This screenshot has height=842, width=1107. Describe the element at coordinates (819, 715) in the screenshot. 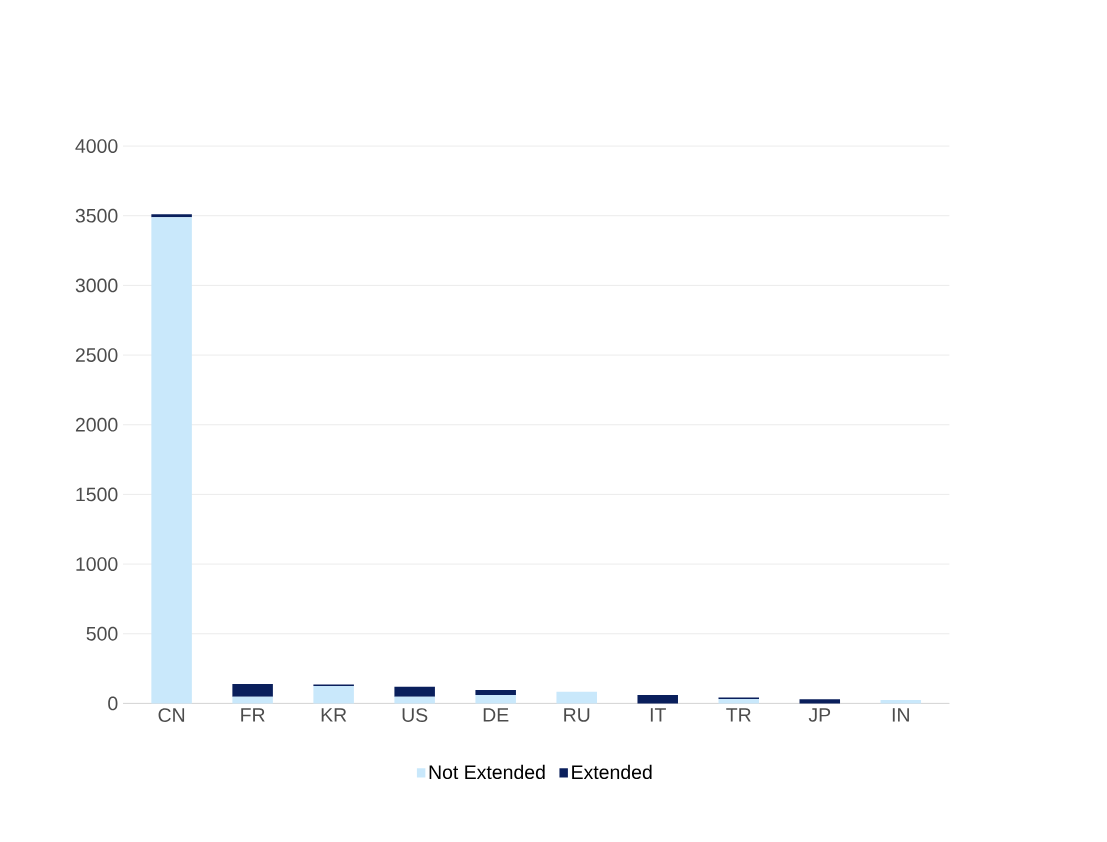

I see `x-tick-label: JP` at that location.